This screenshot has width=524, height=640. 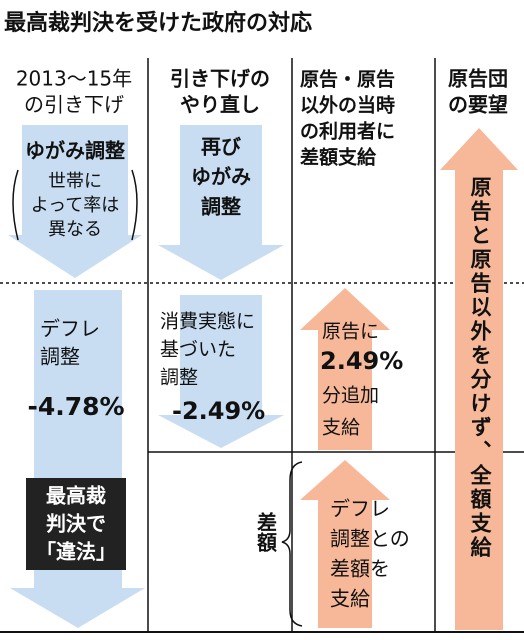 What do you see at coordinates (75, 151) in the screenshot?
I see `heading: ゆがみ調整` at bounding box center [75, 151].